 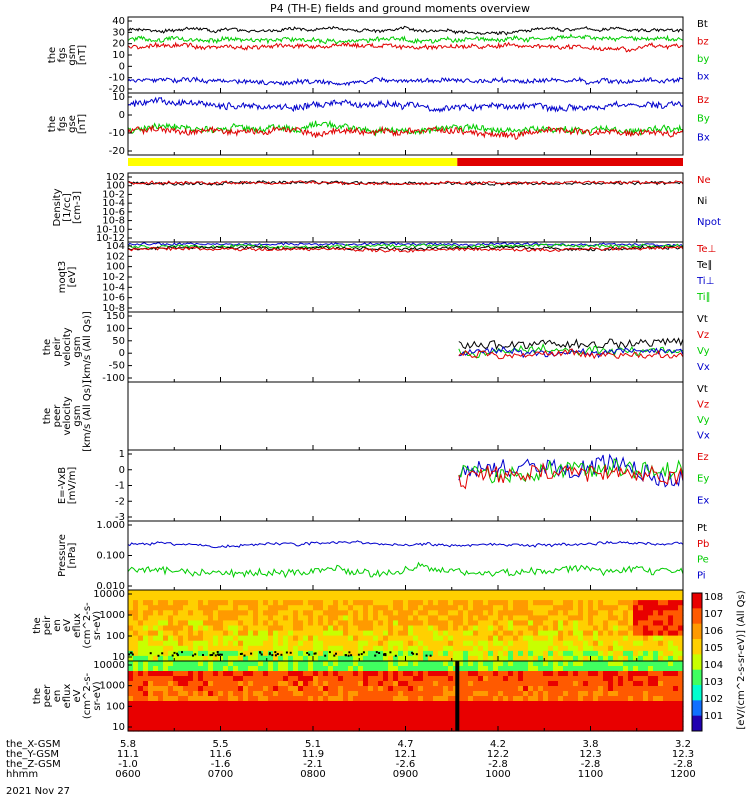 What do you see at coordinates (703, 500) in the screenshot?
I see `legend-Ex: Ex` at bounding box center [703, 500].